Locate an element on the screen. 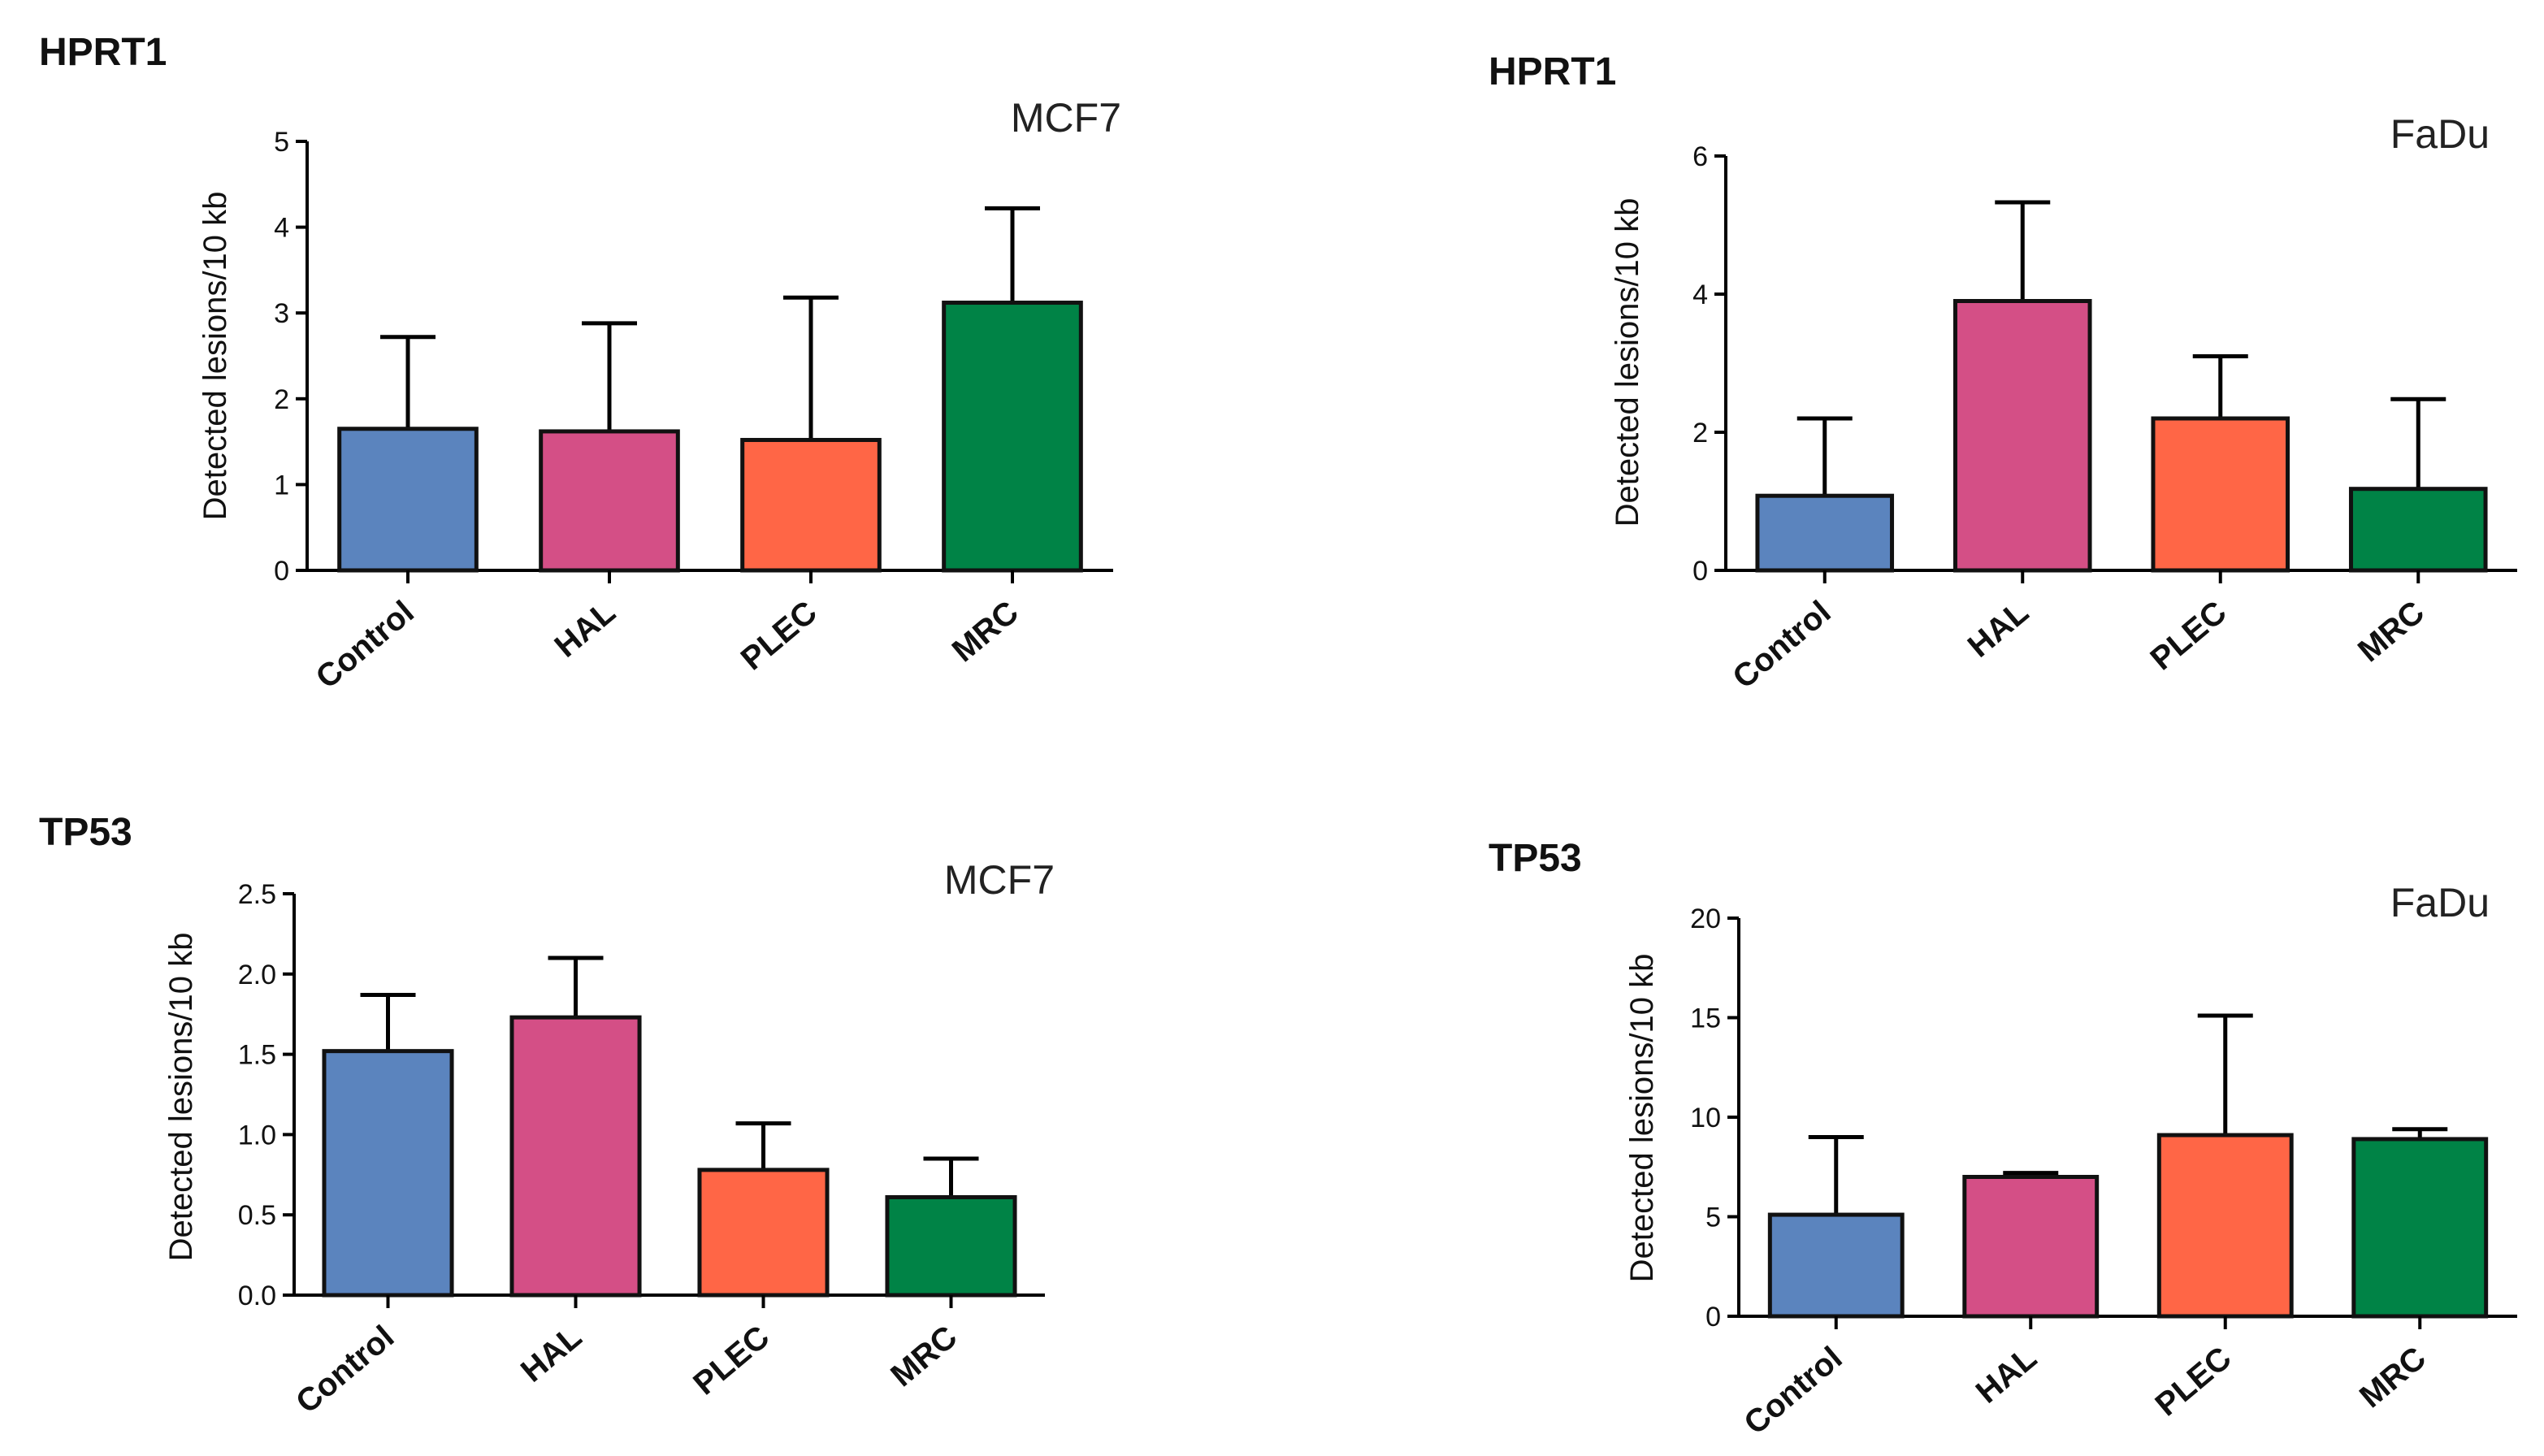  y-tick-label: 2.5 is located at coordinates (257, 894).